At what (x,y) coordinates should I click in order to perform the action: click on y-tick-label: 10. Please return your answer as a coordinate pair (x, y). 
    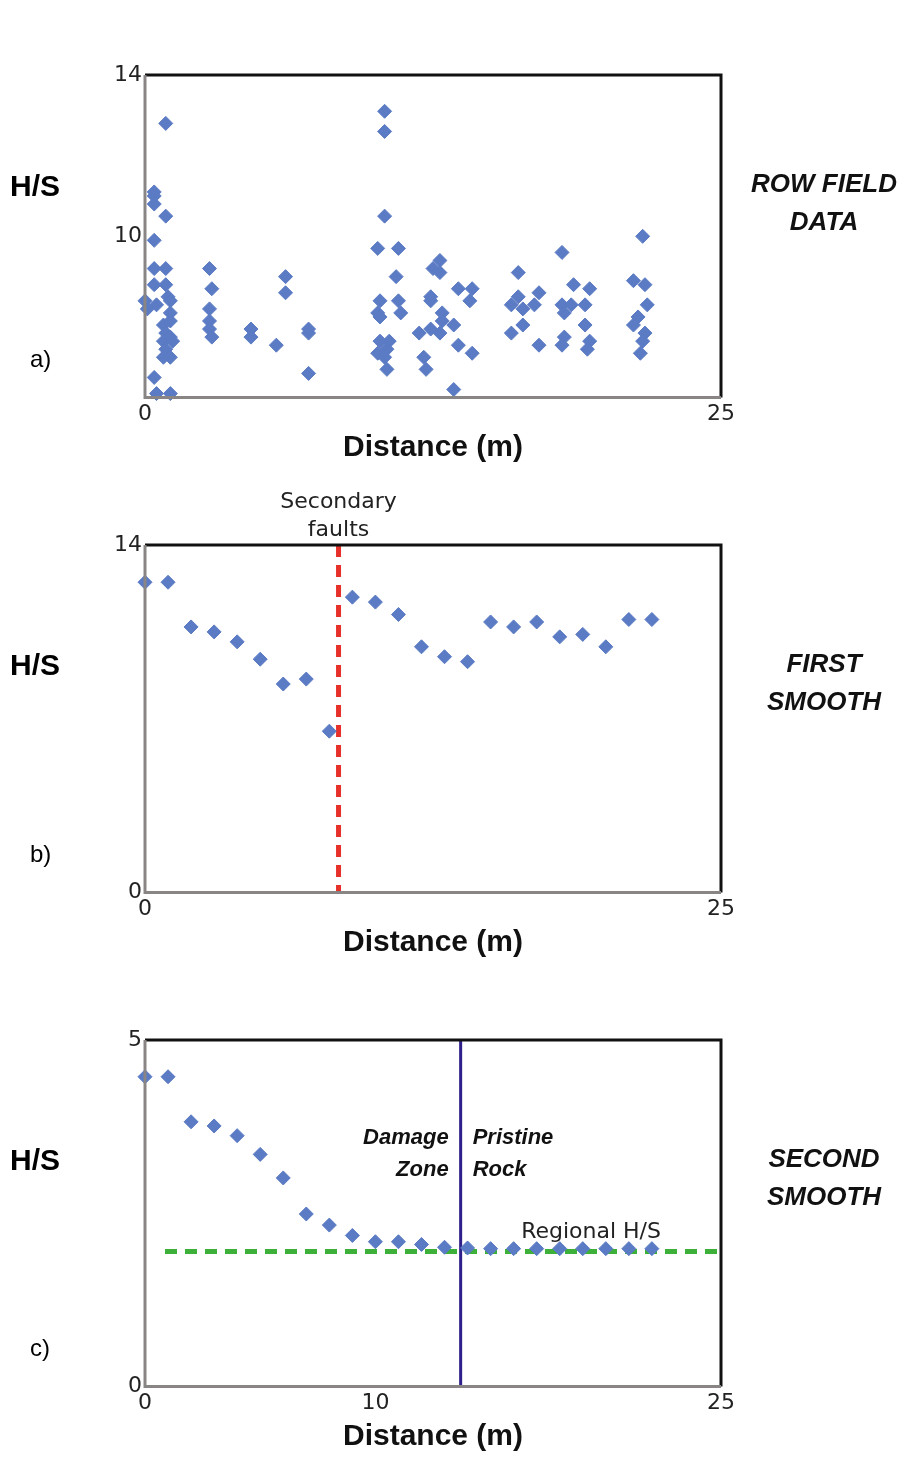
    Looking at the image, I should click on (128, 235).